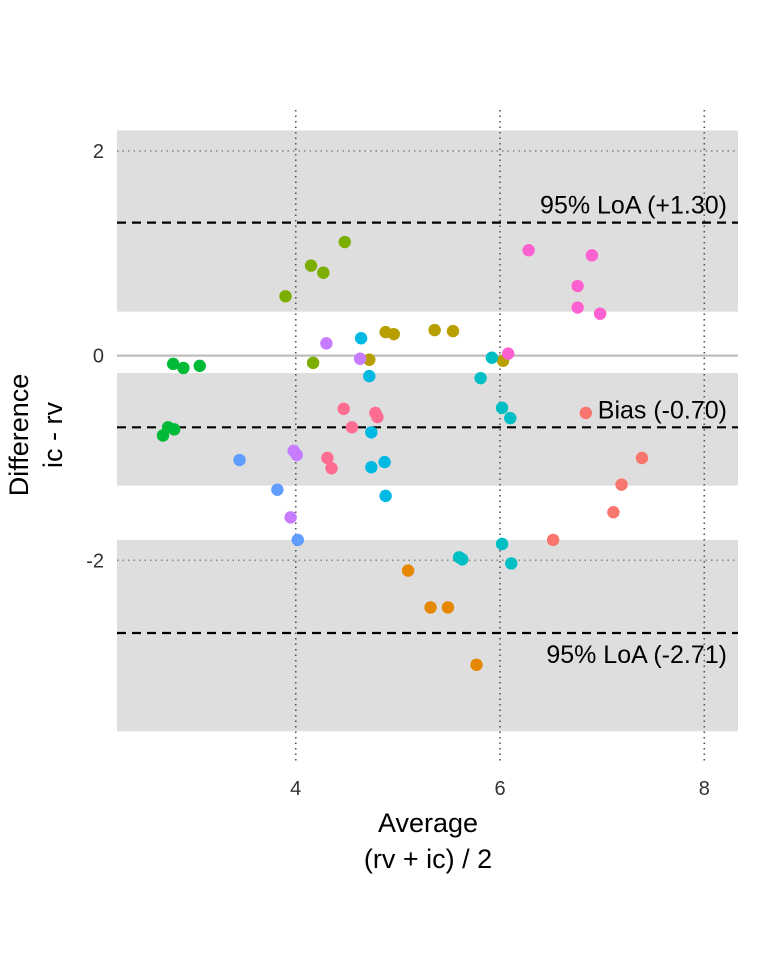 Image resolution: width=768 pixels, height=960 pixels. What do you see at coordinates (98, 152) in the screenshot?
I see `y-tick-label-2: 2` at bounding box center [98, 152].